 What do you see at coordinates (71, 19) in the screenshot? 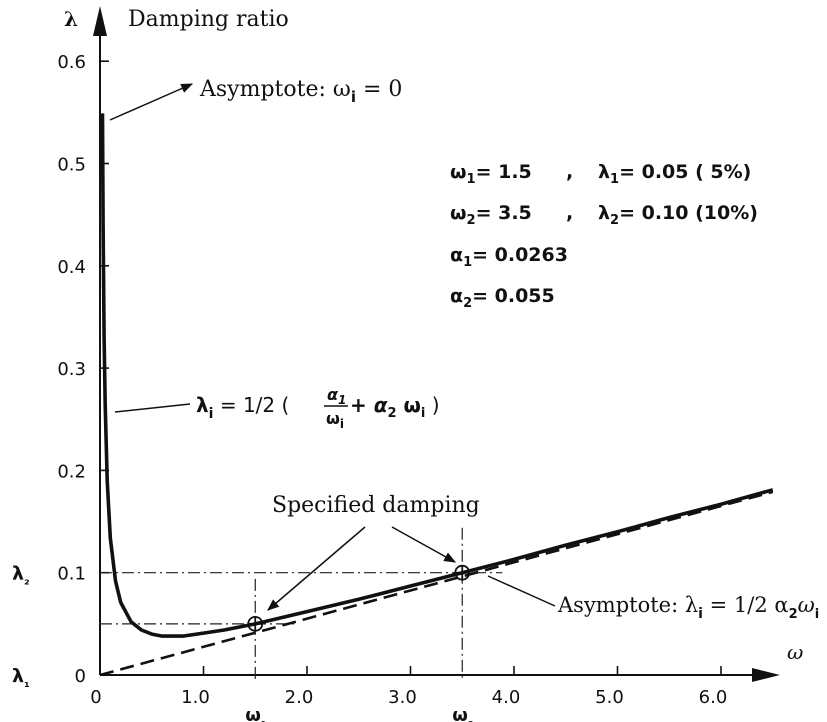
I see `y-axis-label: λ` at bounding box center [71, 19].